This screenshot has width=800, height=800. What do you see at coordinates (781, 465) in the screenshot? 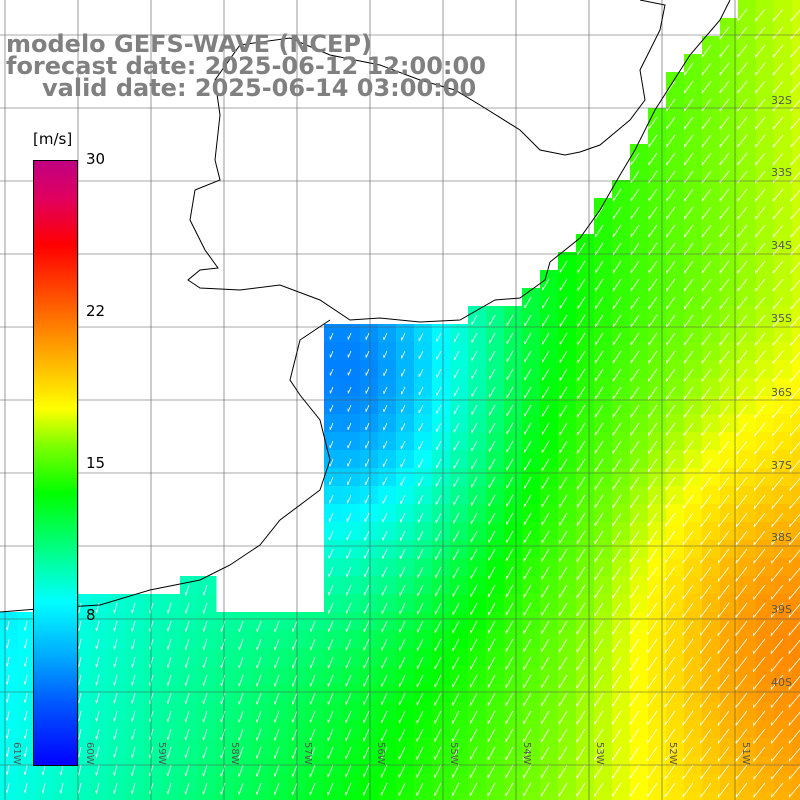
I see `lat-label: 37S` at bounding box center [781, 465].